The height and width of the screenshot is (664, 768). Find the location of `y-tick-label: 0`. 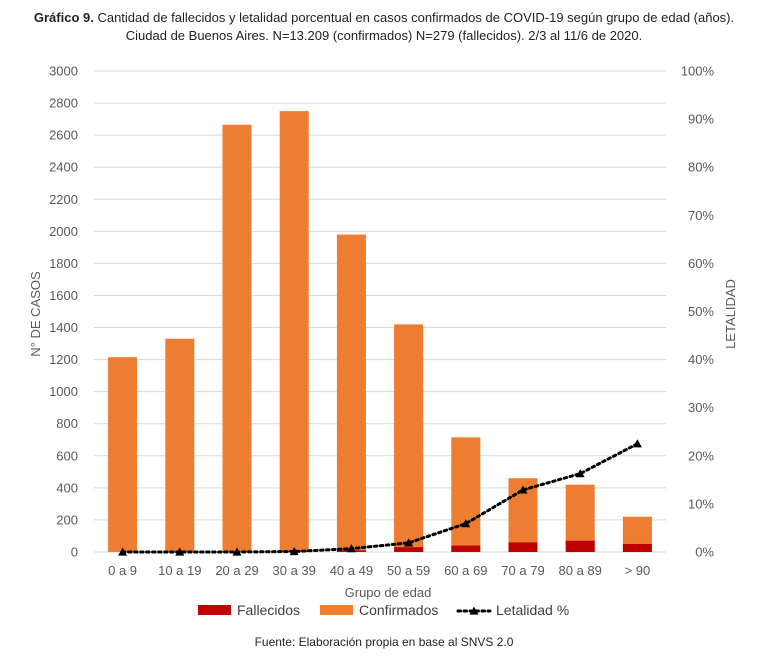

y-tick-label: 0 is located at coordinates (74, 552).